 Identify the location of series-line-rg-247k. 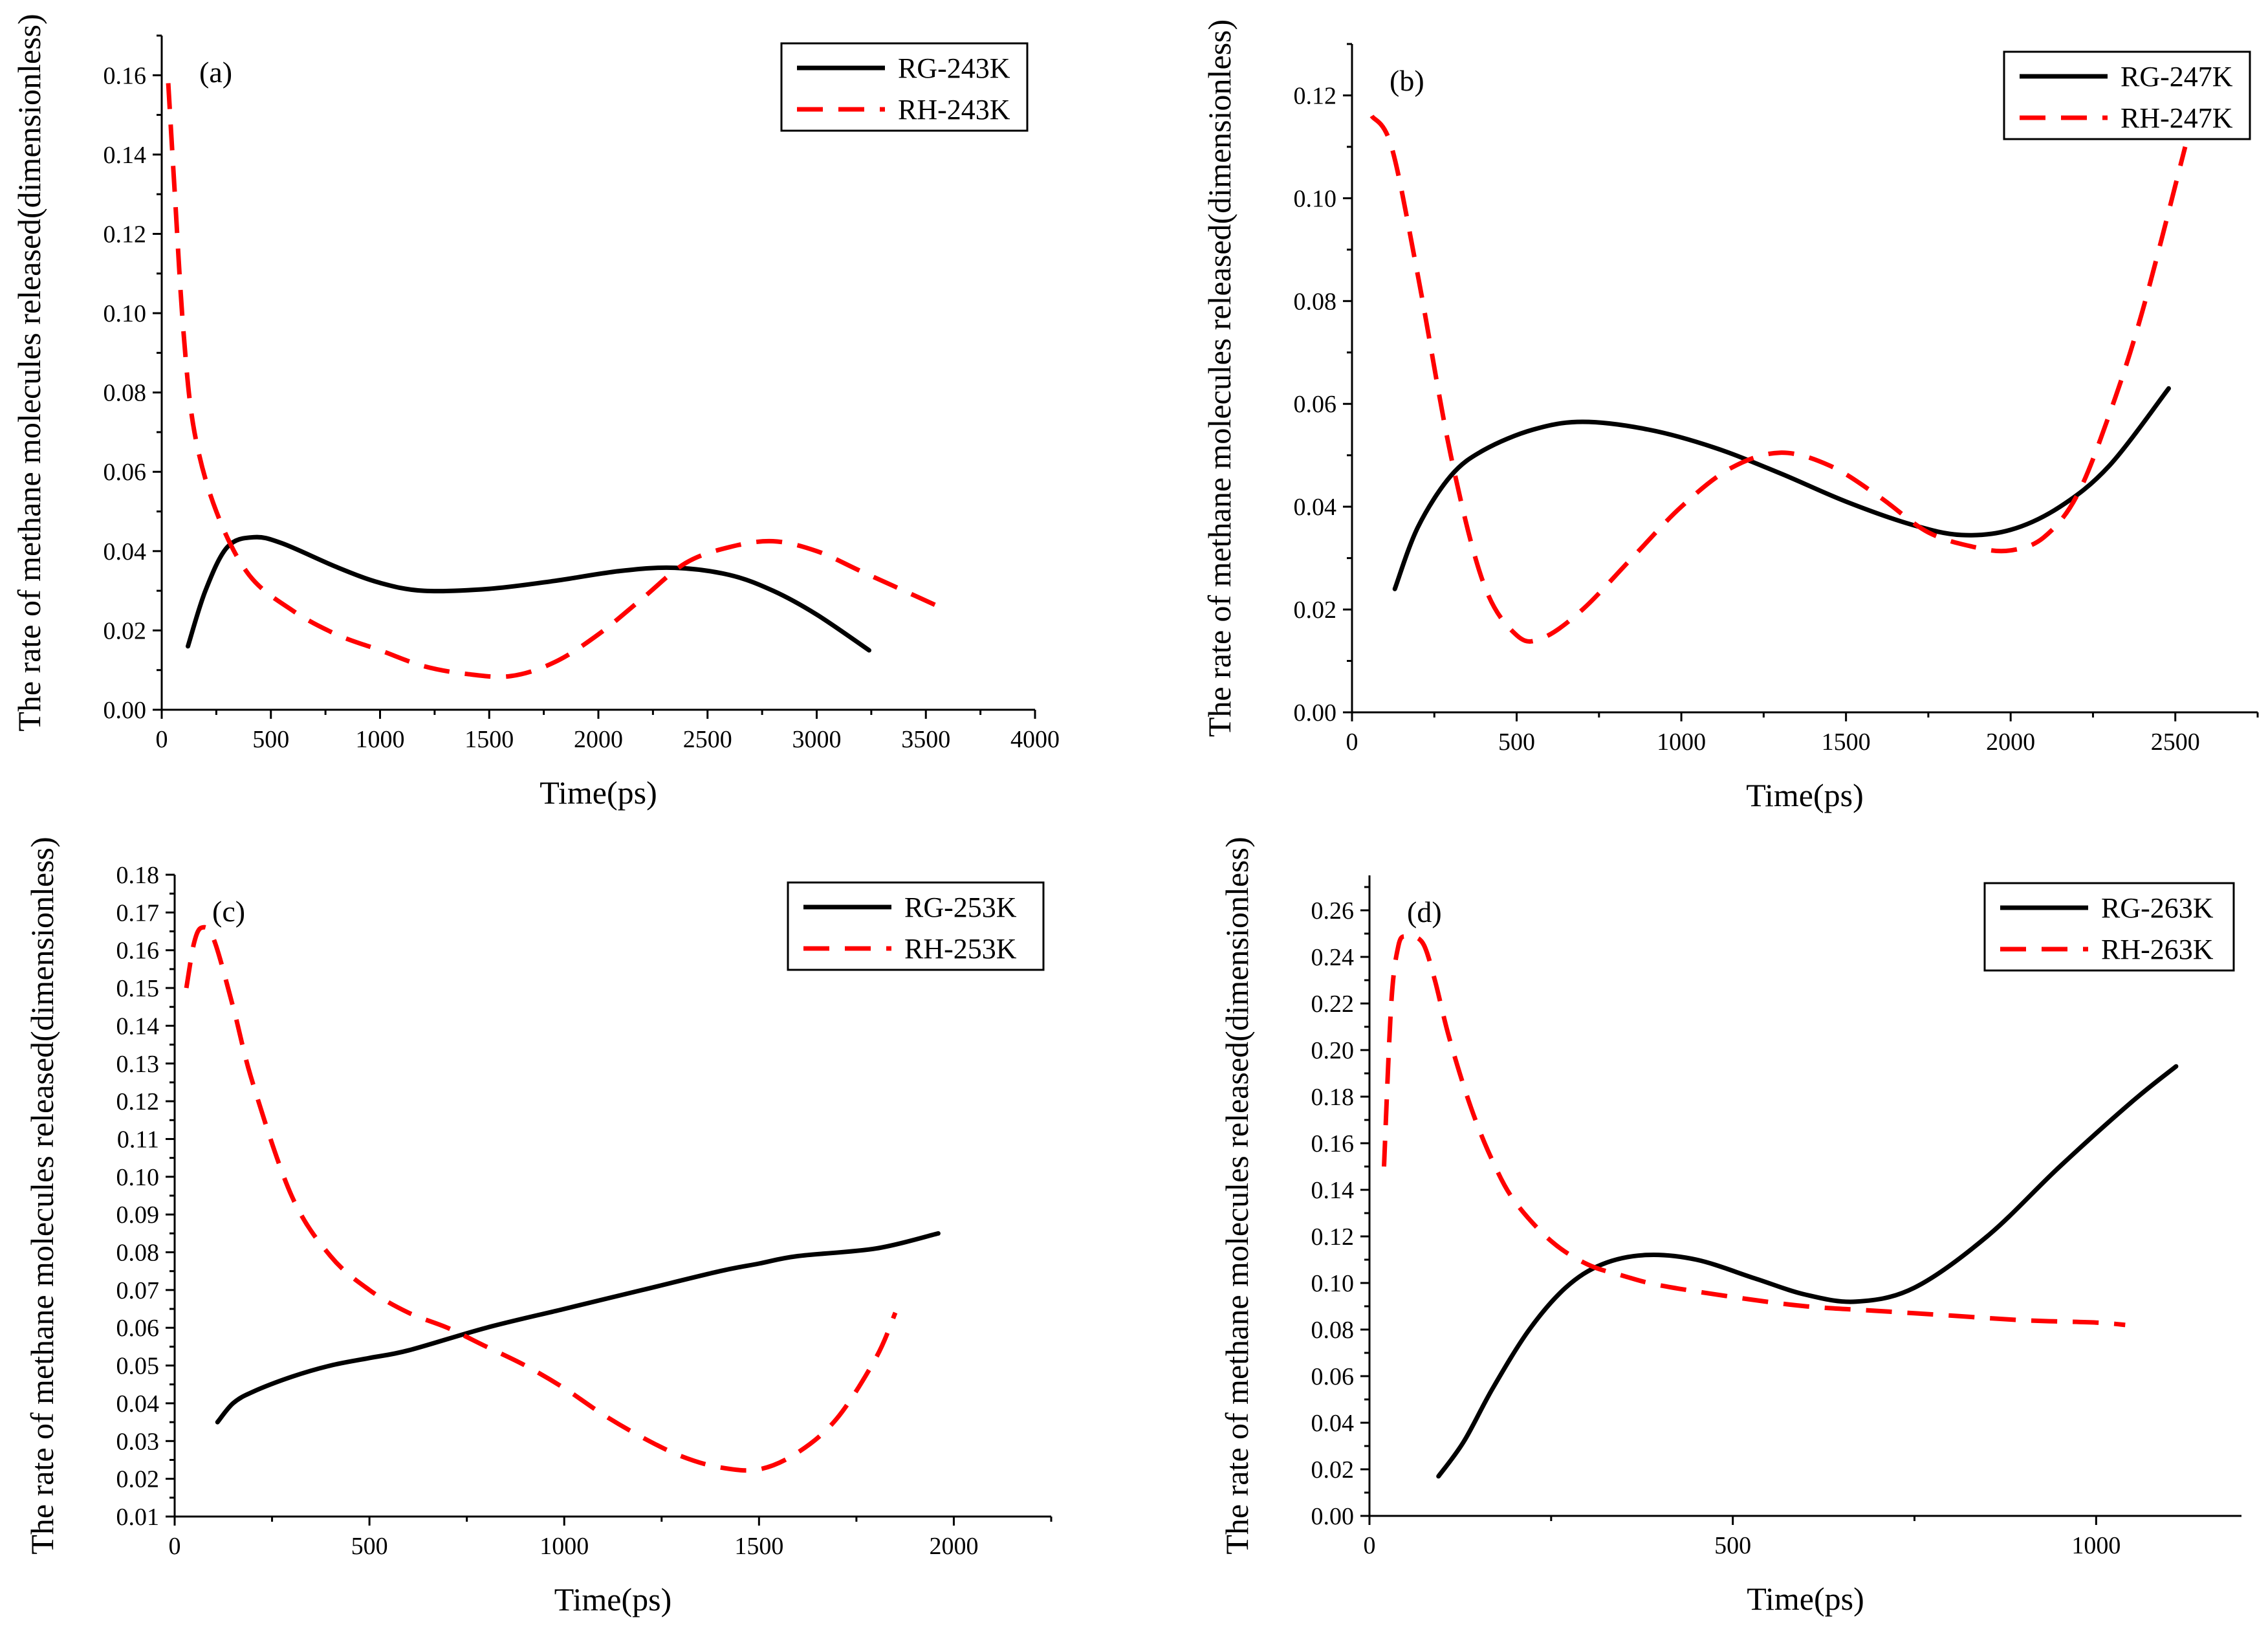
(1782, 489).